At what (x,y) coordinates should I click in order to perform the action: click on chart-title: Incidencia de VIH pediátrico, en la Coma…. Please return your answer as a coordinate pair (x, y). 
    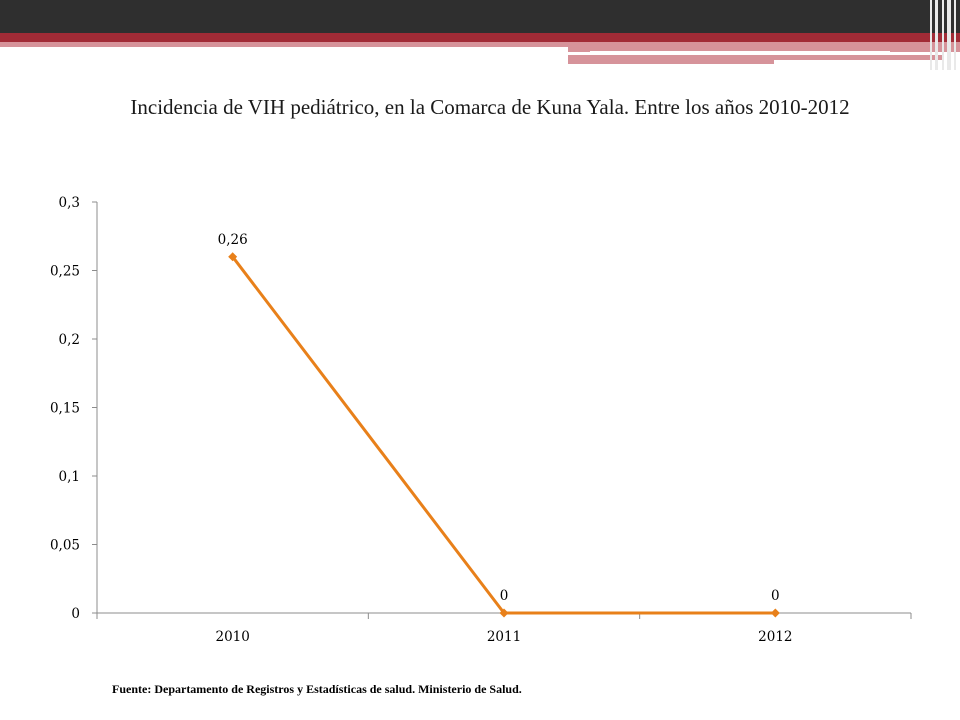
    Looking at the image, I should click on (490, 107).